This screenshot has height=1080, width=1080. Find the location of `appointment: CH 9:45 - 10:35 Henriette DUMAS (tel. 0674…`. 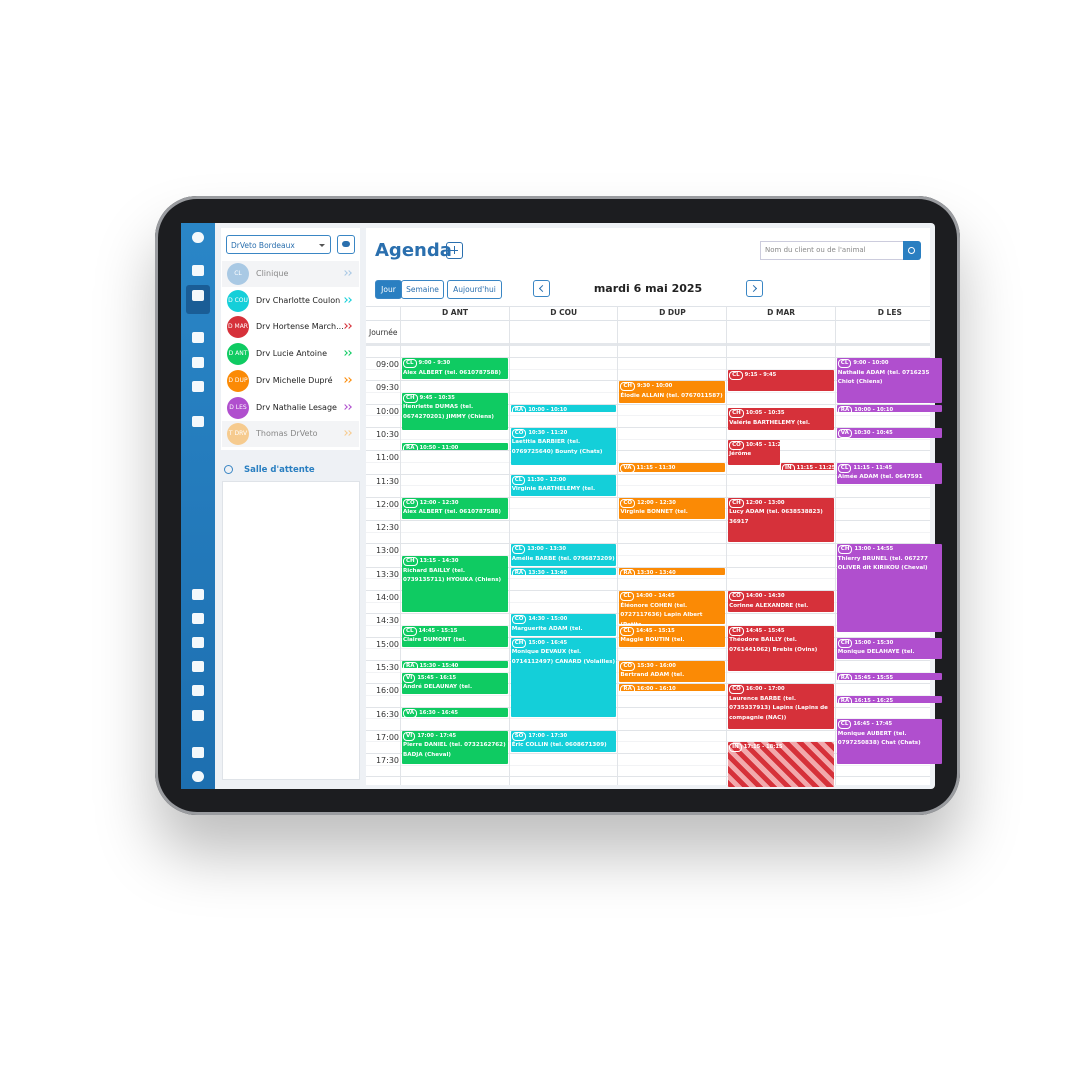

appointment: CH 9:45 - 10:35 Henriette DUMAS (tel. 0674… is located at coordinates (455, 411).